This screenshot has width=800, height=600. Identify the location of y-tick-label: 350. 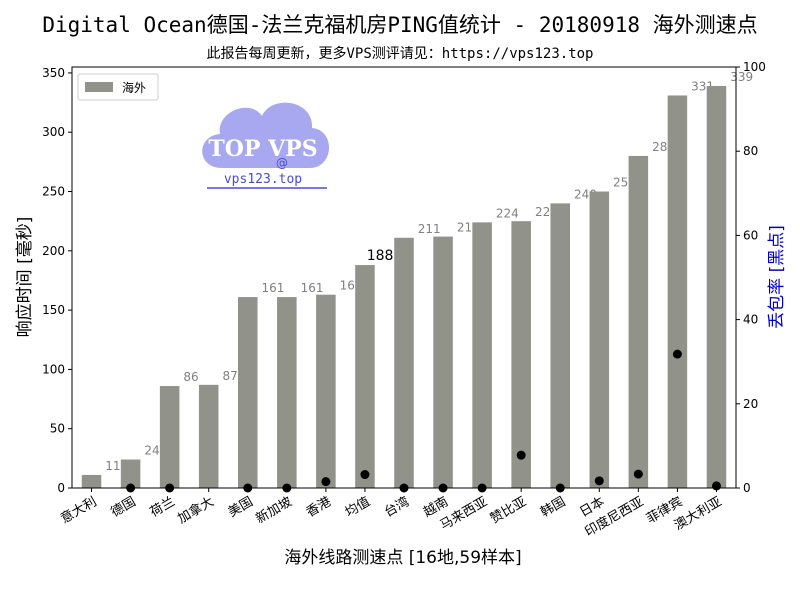
(53, 73).